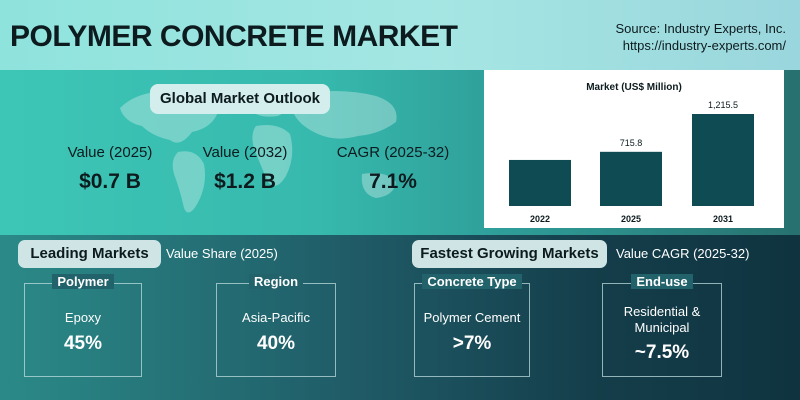 The width and height of the screenshot is (800, 400). I want to click on metric-label: Value (2032), so click(245, 152).